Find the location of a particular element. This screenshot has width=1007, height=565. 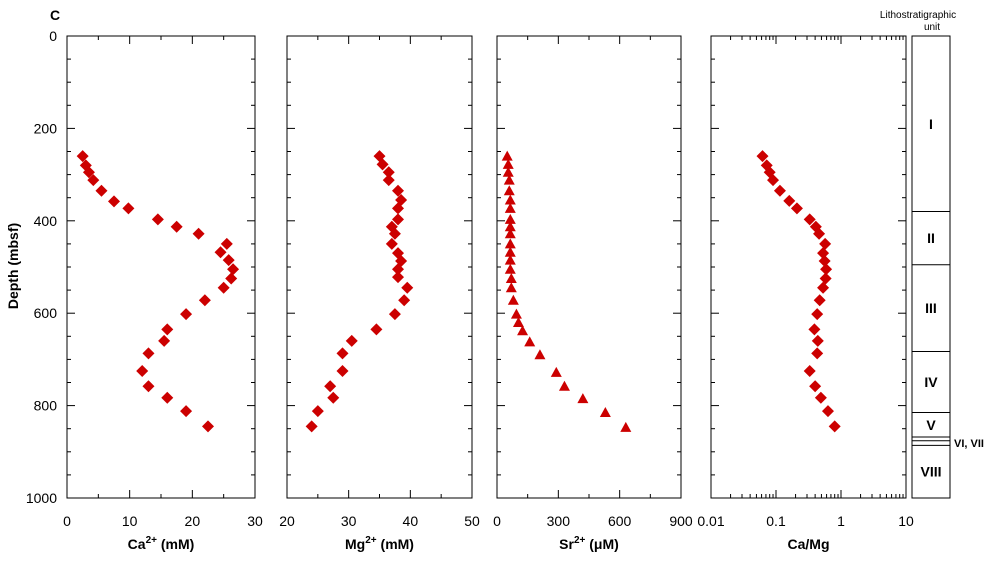

unit-label: VIII is located at coordinates (930, 472).